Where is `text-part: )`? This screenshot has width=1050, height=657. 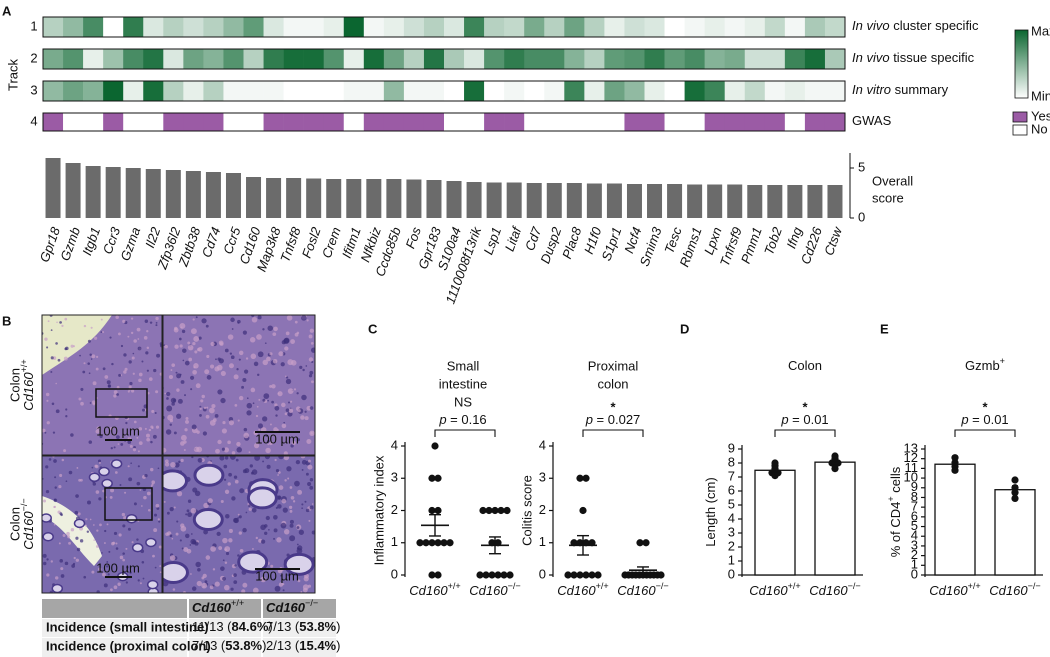 text-part: ) is located at coordinates (338, 645).